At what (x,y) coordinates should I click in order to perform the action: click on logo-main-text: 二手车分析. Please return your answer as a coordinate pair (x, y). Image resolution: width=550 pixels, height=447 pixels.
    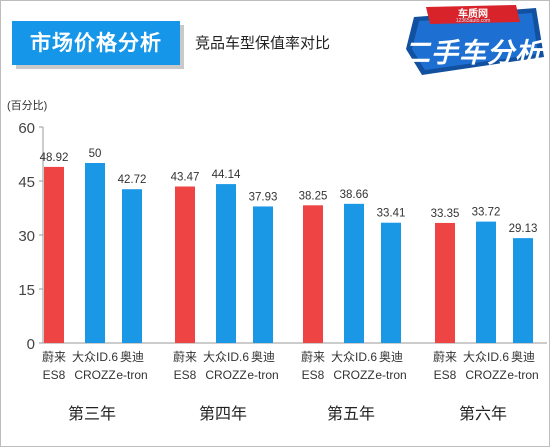
    Looking at the image, I should click on (473, 53).